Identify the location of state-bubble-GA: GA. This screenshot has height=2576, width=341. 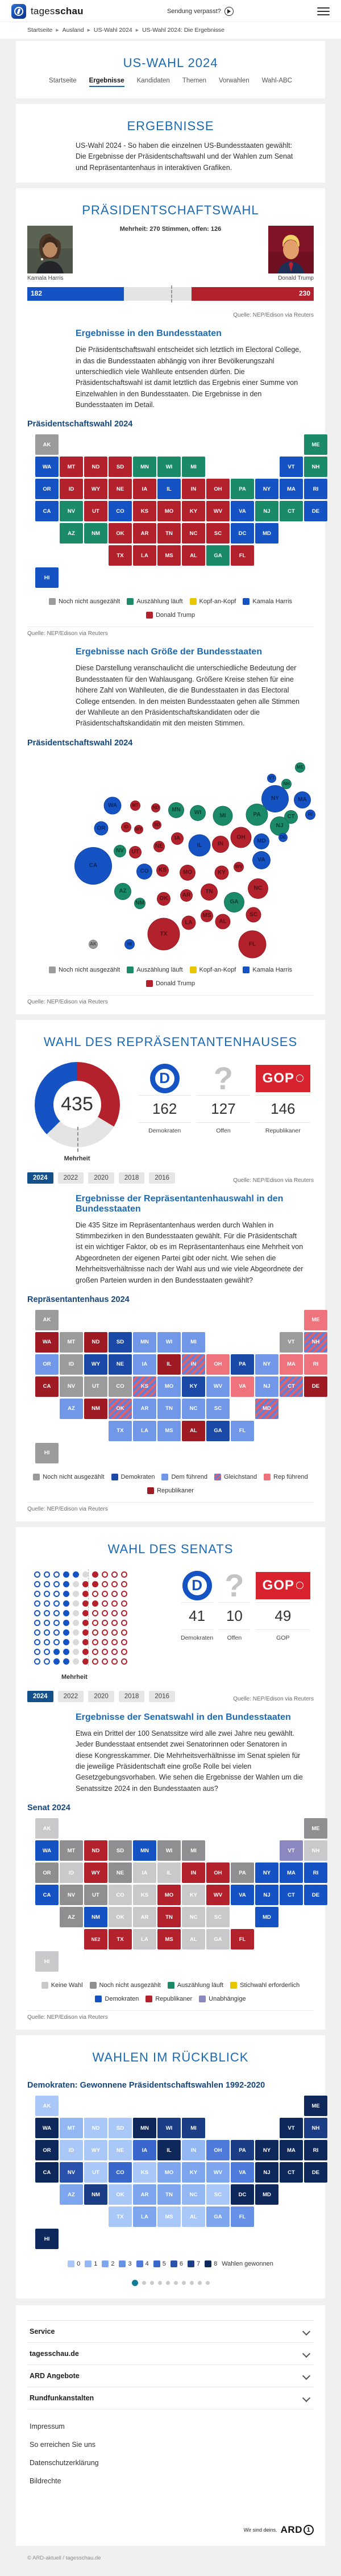
(234, 901).